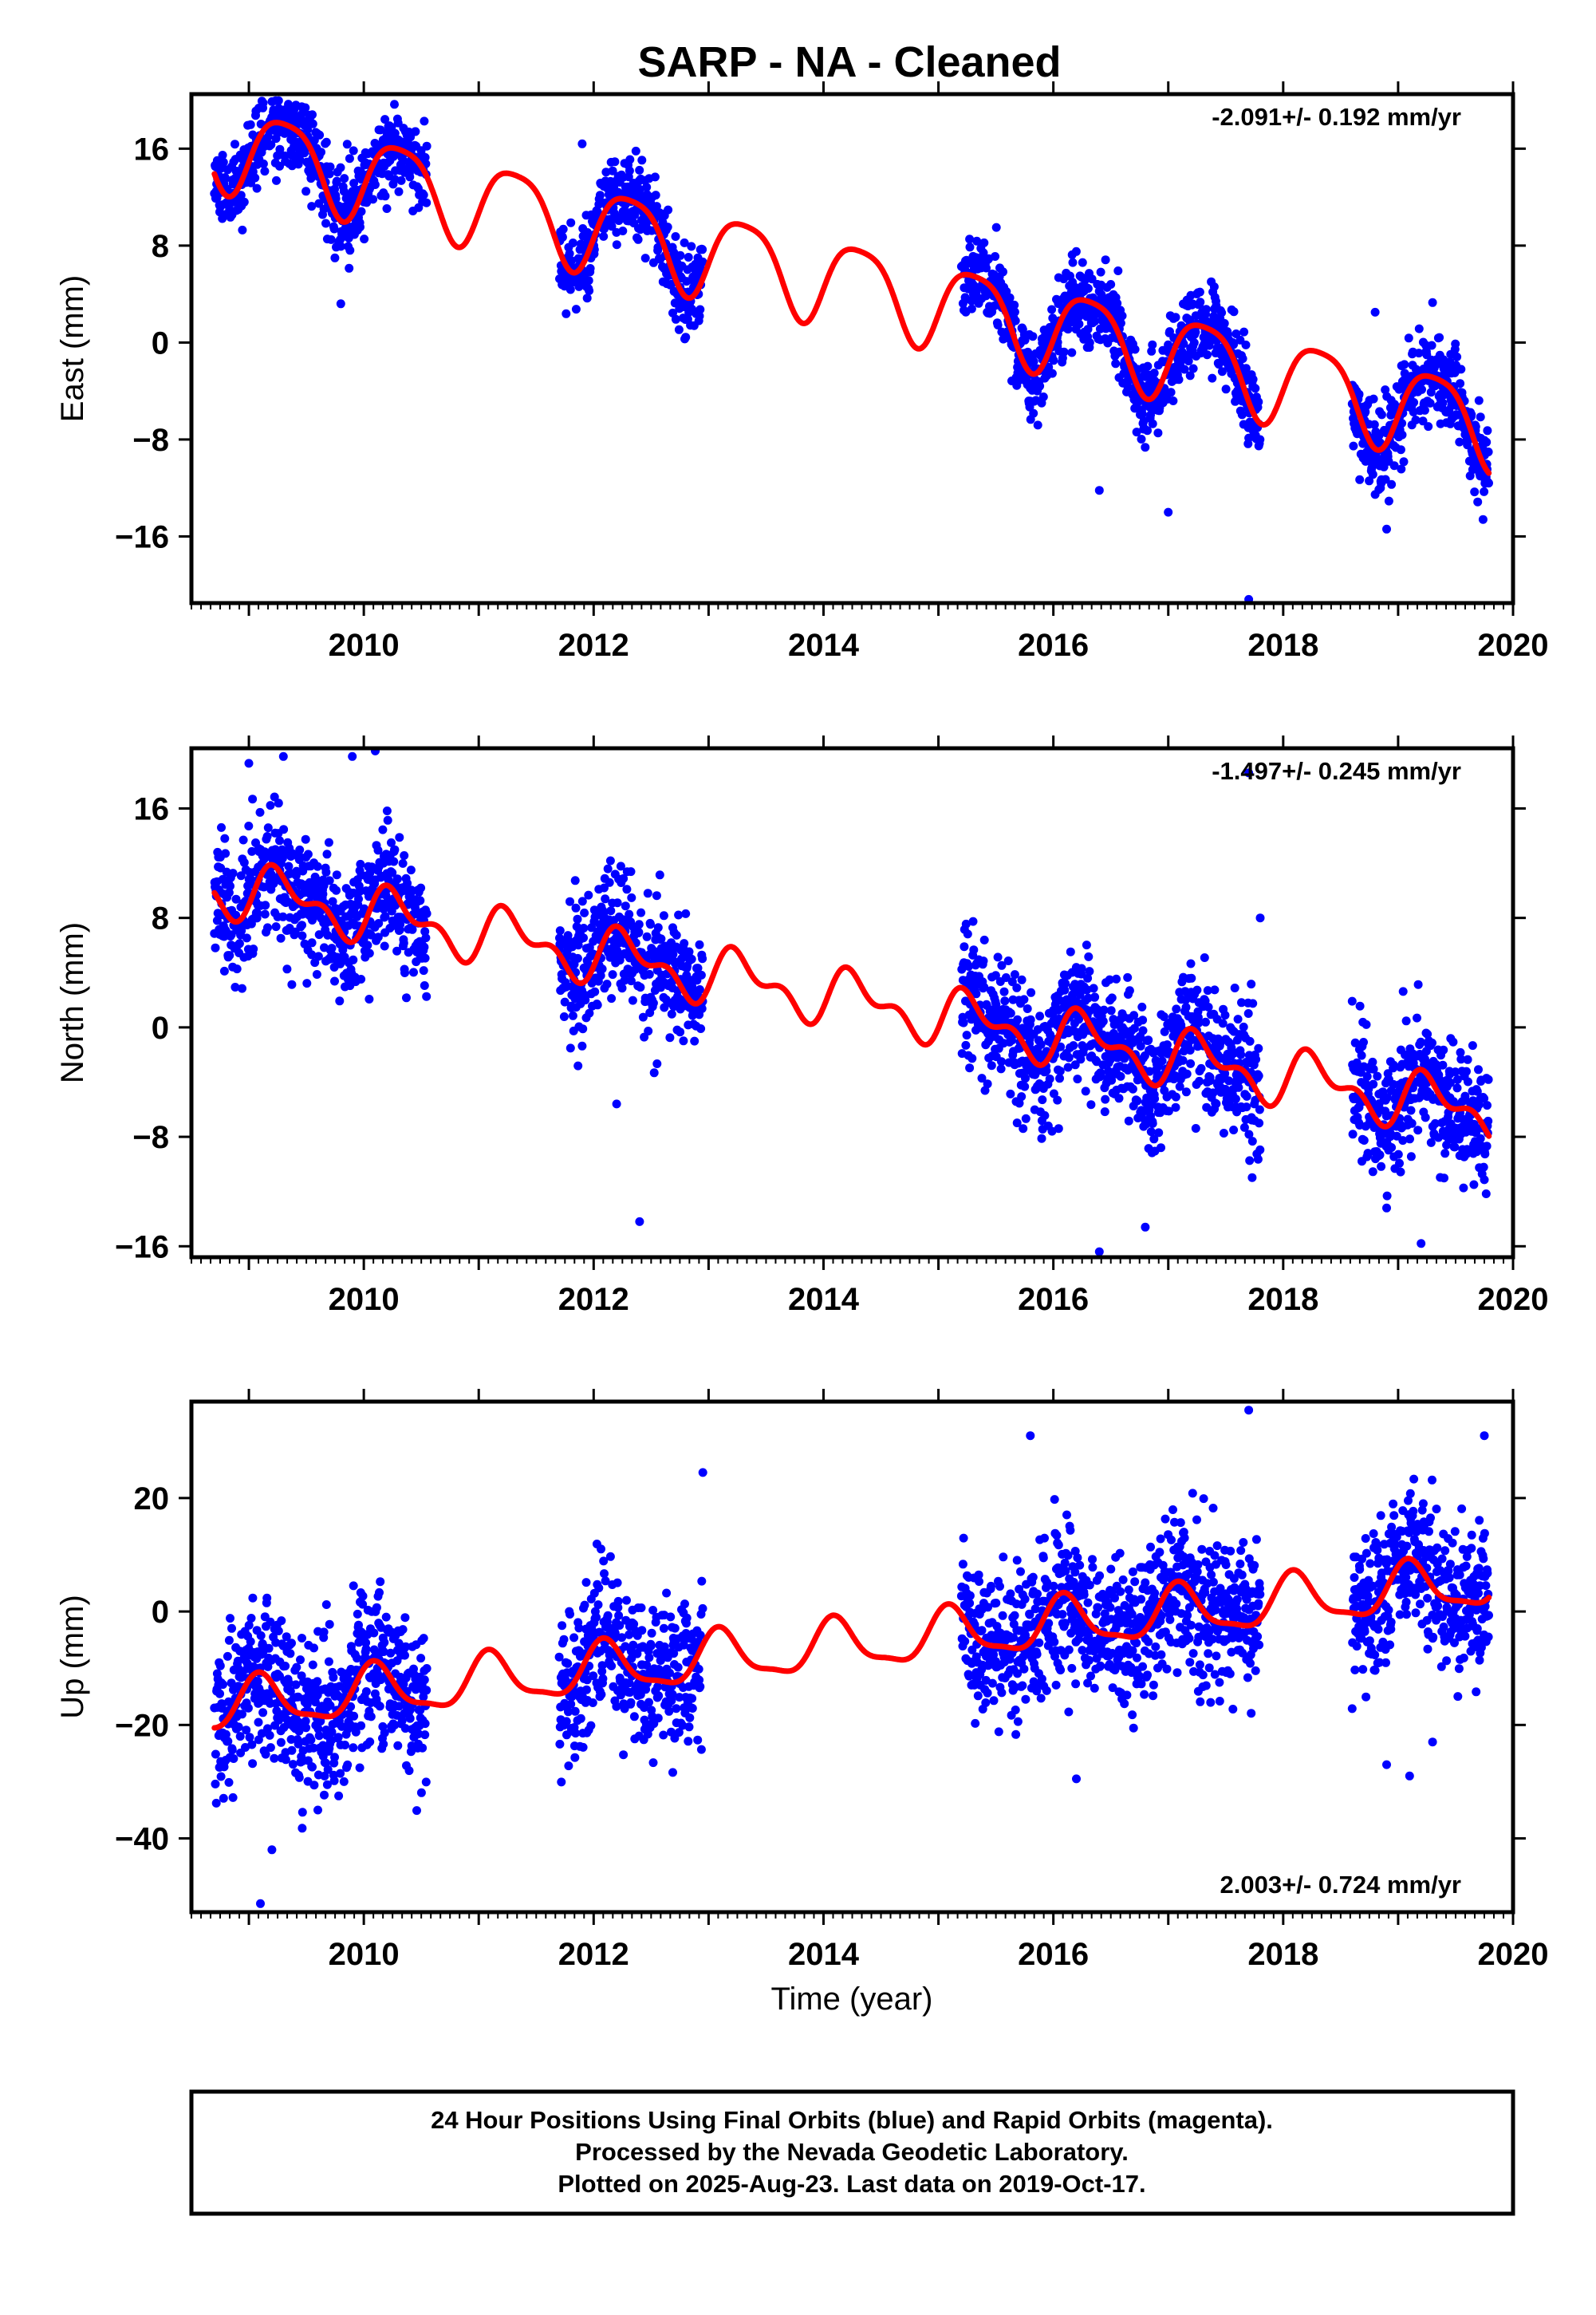 This screenshot has height=2315, width=1596. Describe the element at coordinates (1053, 1299) in the screenshot. I see `north-x-tick-label: 2016` at that location.